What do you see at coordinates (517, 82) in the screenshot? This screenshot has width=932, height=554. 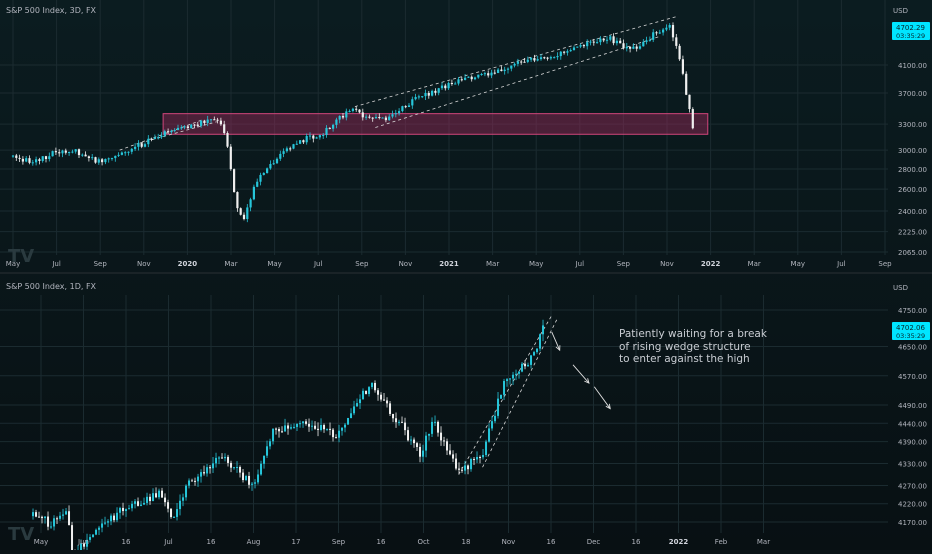 I see `channel-trendline` at bounding box center [517, 82].